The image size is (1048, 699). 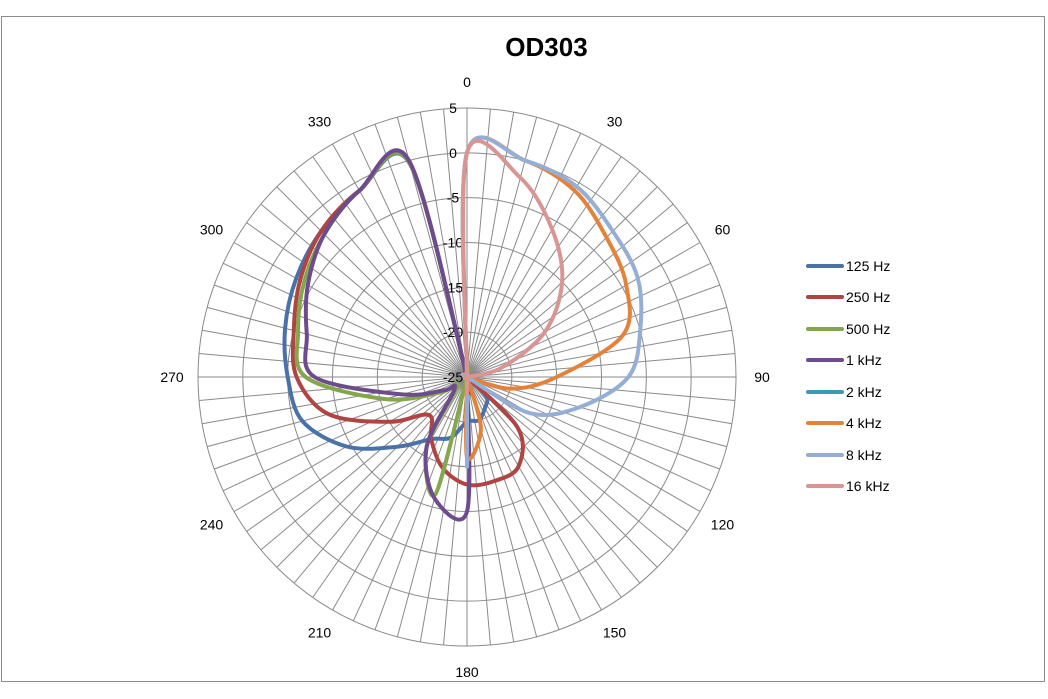 I want to click on legend-item: 250 Hz, so click(x=848, y=298).